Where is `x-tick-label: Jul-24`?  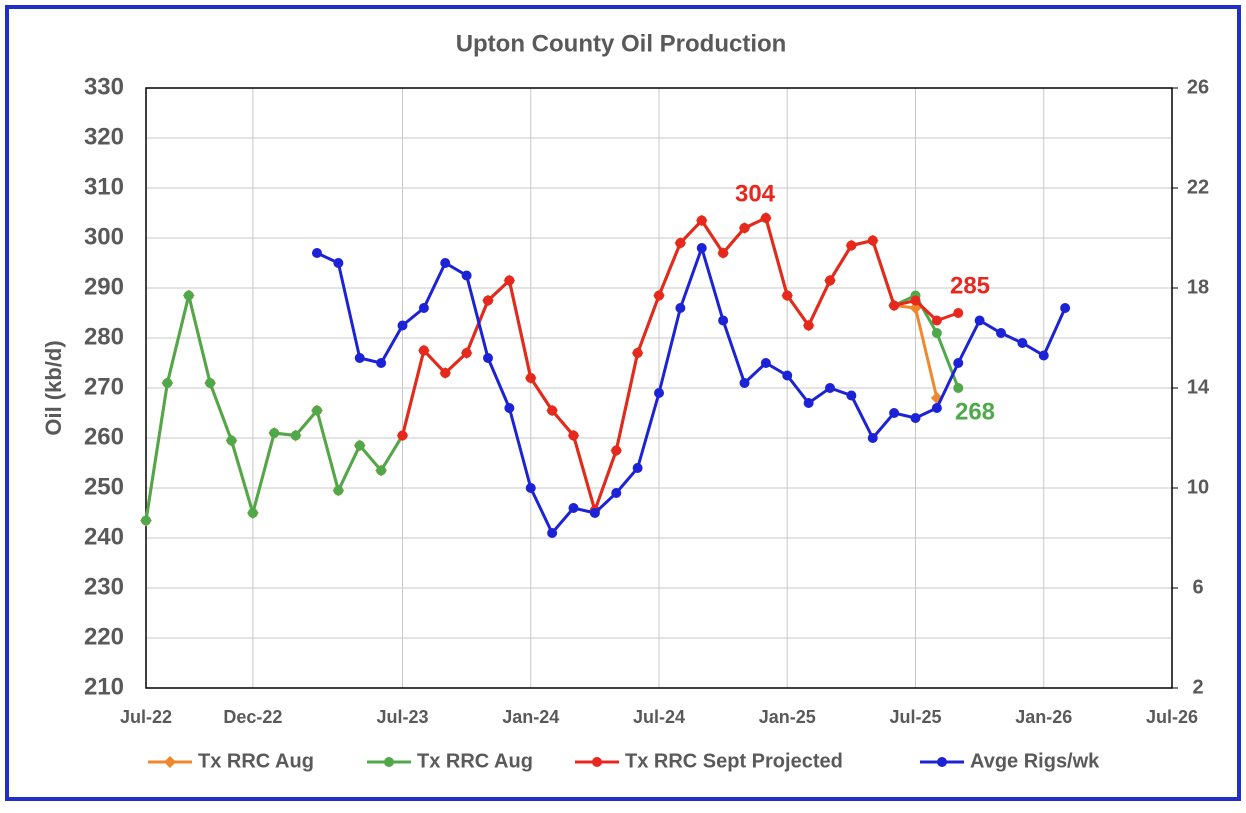
x-tick-label: Jul-24 is located at coordinates (659, 717).